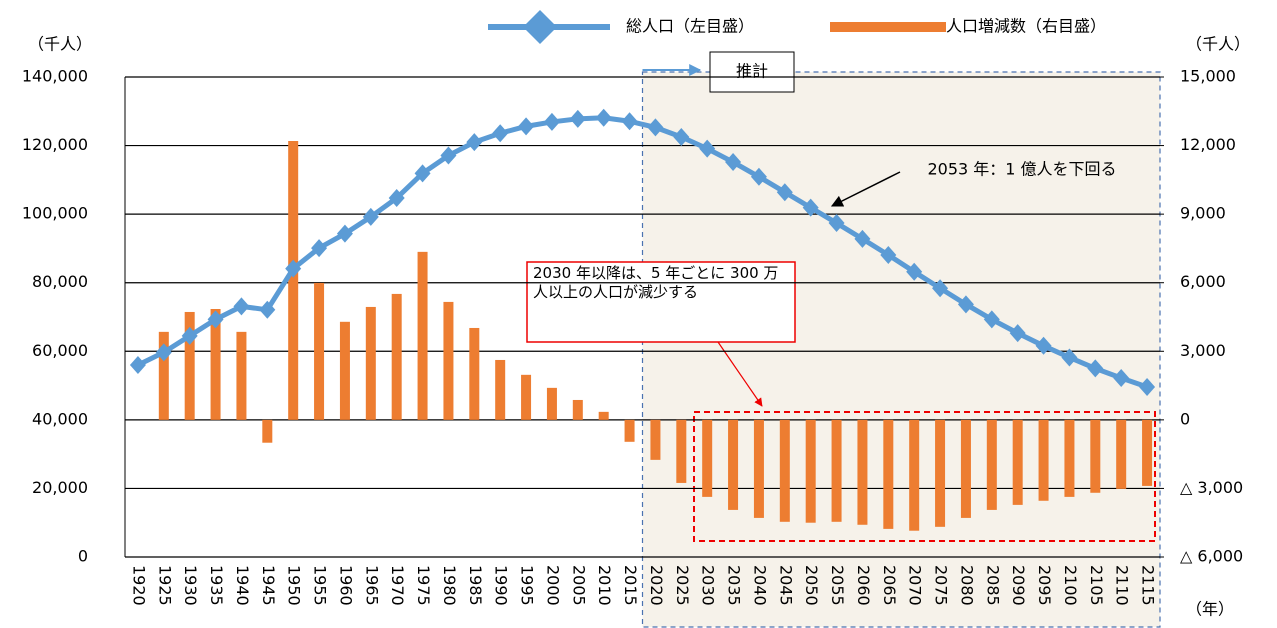  What do you see at coordinates (268, 585) in the screenshot?
I see `x-tick-label: 1945` at bounding box center [268, 585].